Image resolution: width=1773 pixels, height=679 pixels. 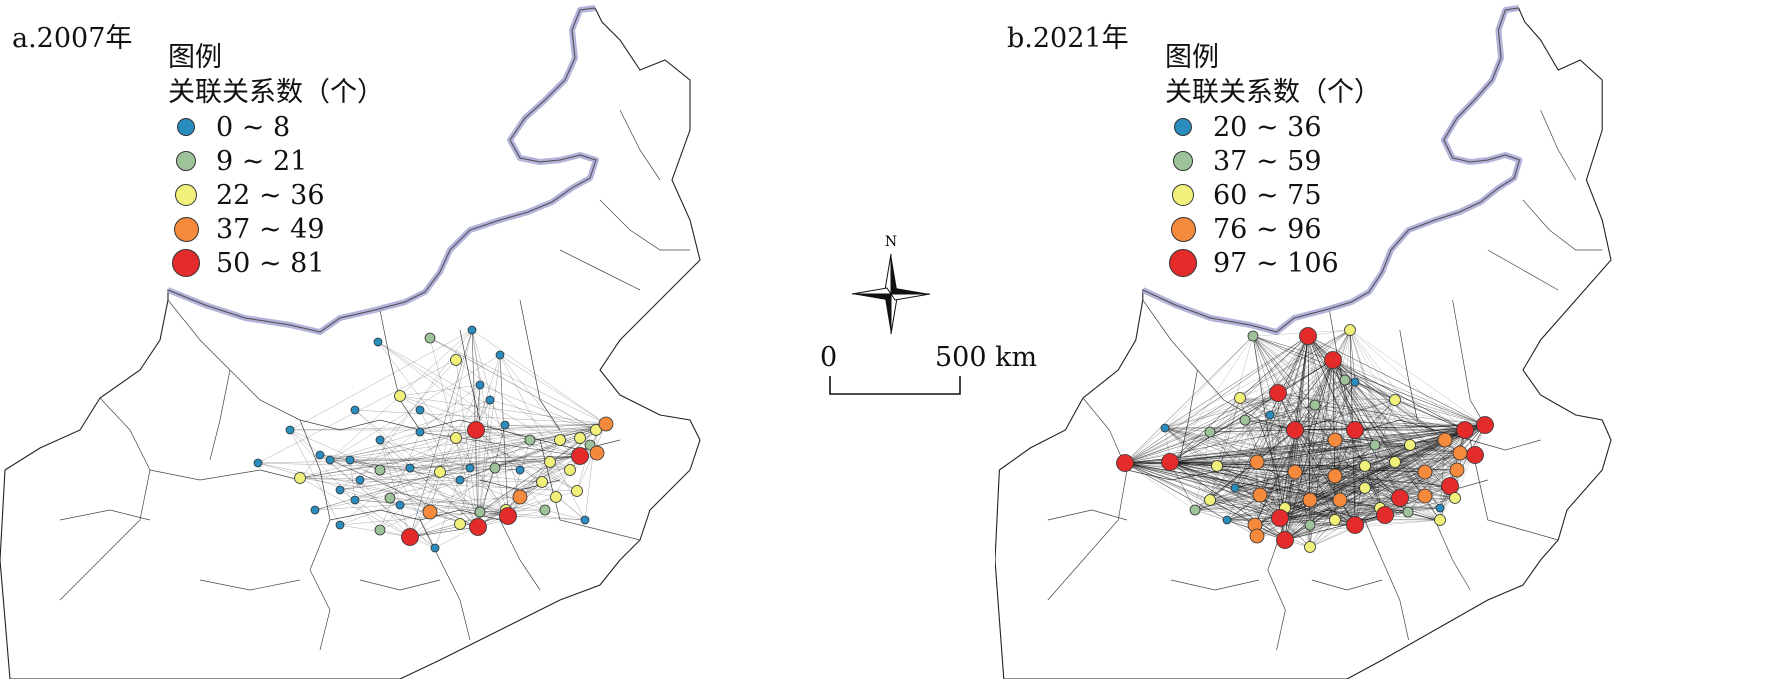 I want to click on legend-symbol, so click(x=1183, y=127).